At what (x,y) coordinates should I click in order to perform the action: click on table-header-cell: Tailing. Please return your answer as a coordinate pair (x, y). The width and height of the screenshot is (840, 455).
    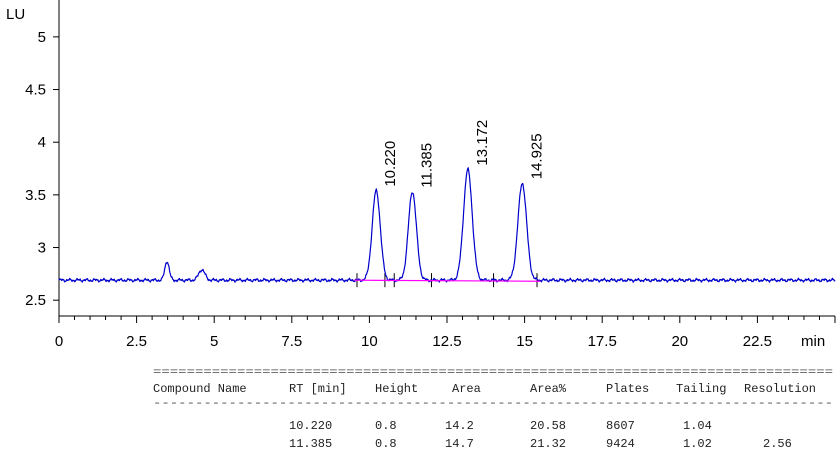
    Looking at the image, I should click on (701, 389).